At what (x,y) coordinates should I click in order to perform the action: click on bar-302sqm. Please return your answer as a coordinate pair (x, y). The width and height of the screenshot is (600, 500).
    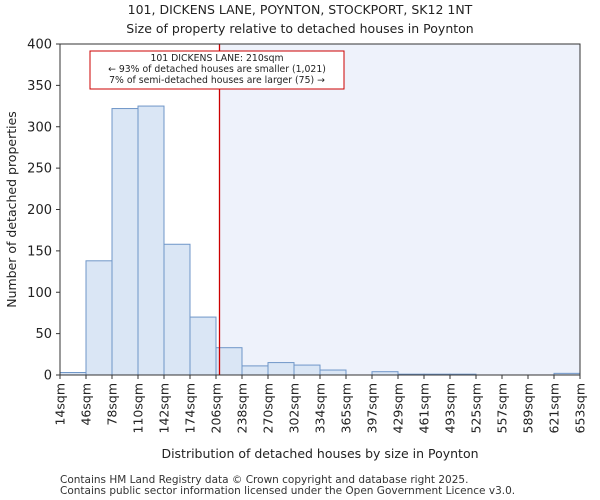
    Looking at the image, I should click on (307, 370).